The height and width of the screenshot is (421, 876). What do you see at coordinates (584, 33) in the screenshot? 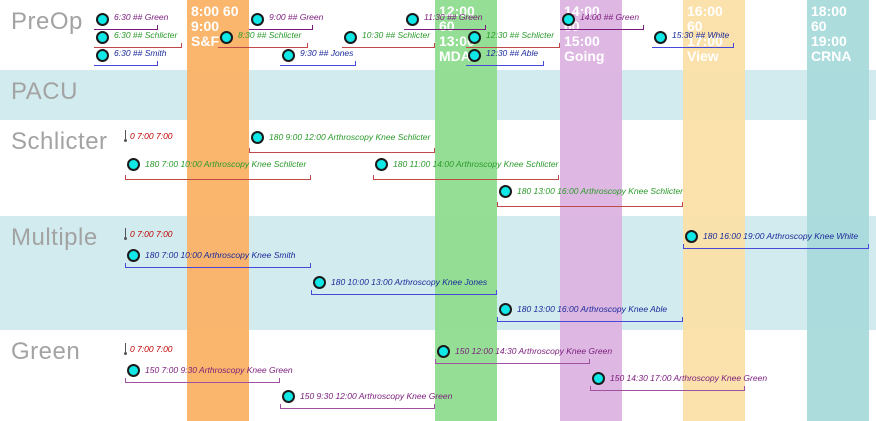
I see `column-header-going: 14:00 60 15:00 Going` at bounding box center [584, 33].